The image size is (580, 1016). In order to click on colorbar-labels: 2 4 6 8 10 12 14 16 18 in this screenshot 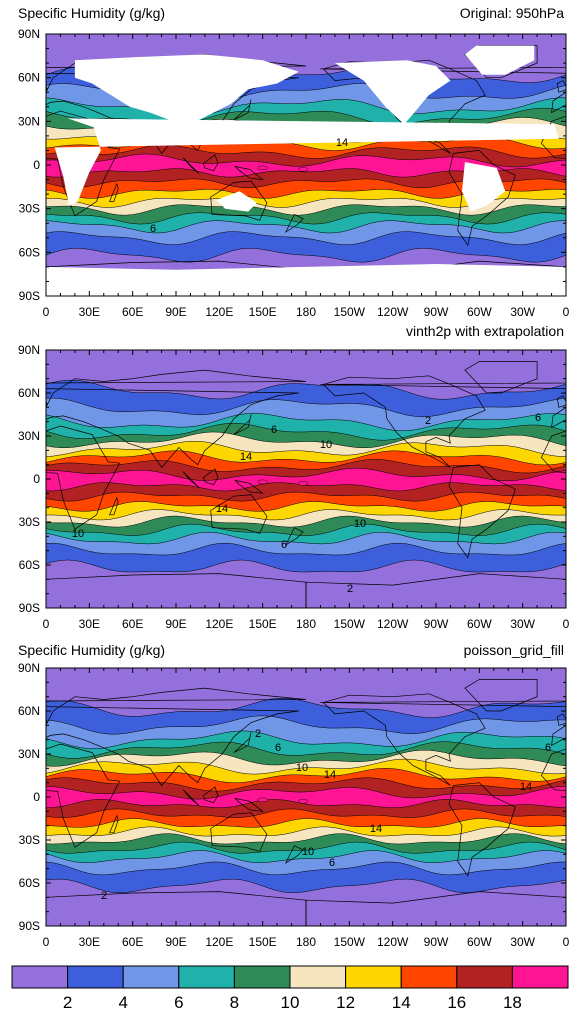, I will do `click(292, 1002)`.